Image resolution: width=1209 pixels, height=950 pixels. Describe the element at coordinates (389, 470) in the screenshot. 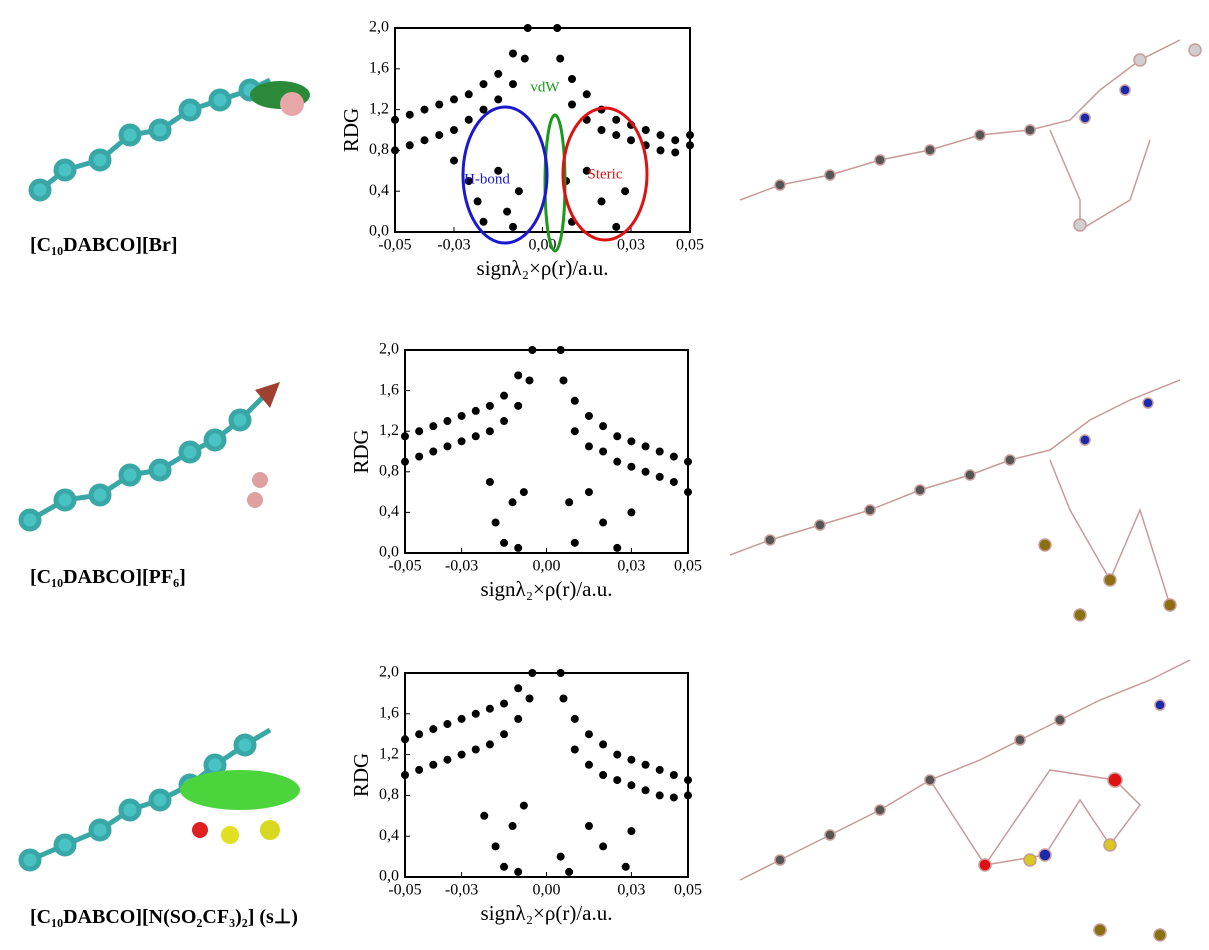

I see `y-tick-label: 0,8` at that location.